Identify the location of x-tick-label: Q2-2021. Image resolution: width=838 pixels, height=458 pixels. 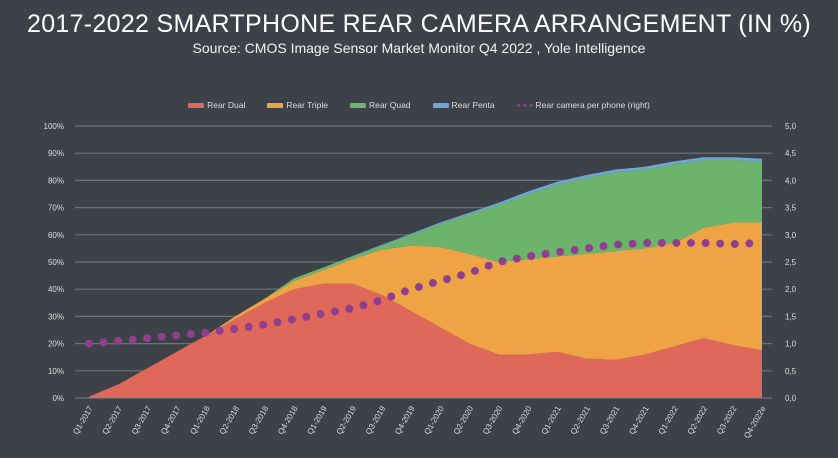
(581, 420).